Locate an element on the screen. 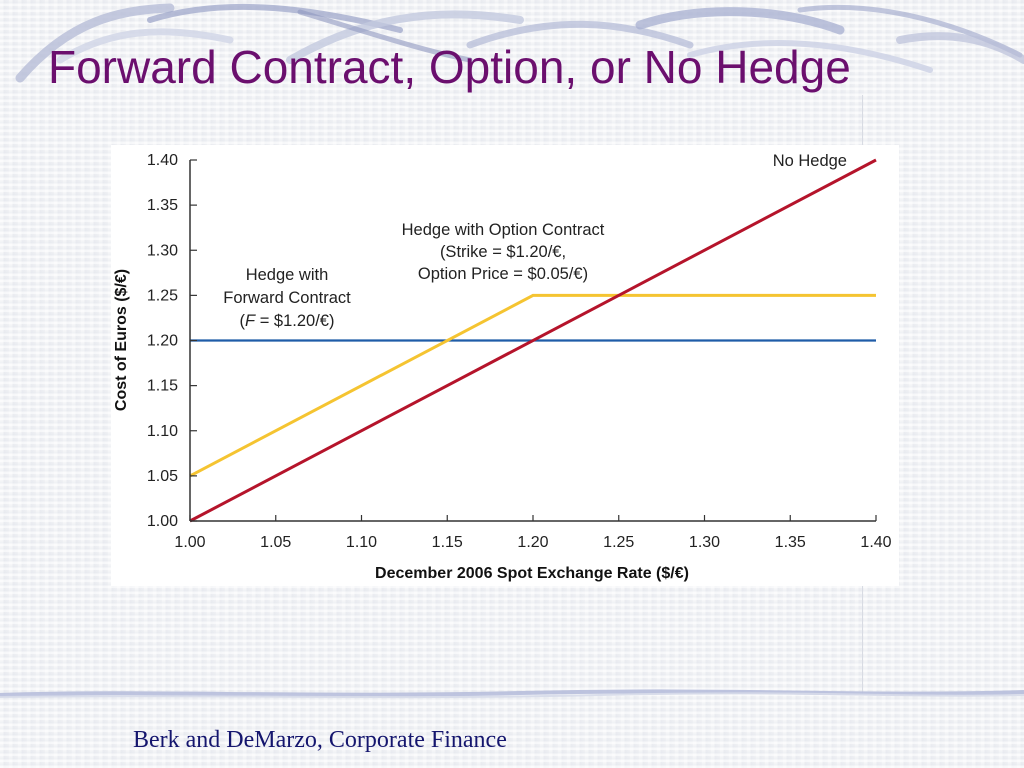  y-tick-label: 1.05 is located at coordinates (162, 476).